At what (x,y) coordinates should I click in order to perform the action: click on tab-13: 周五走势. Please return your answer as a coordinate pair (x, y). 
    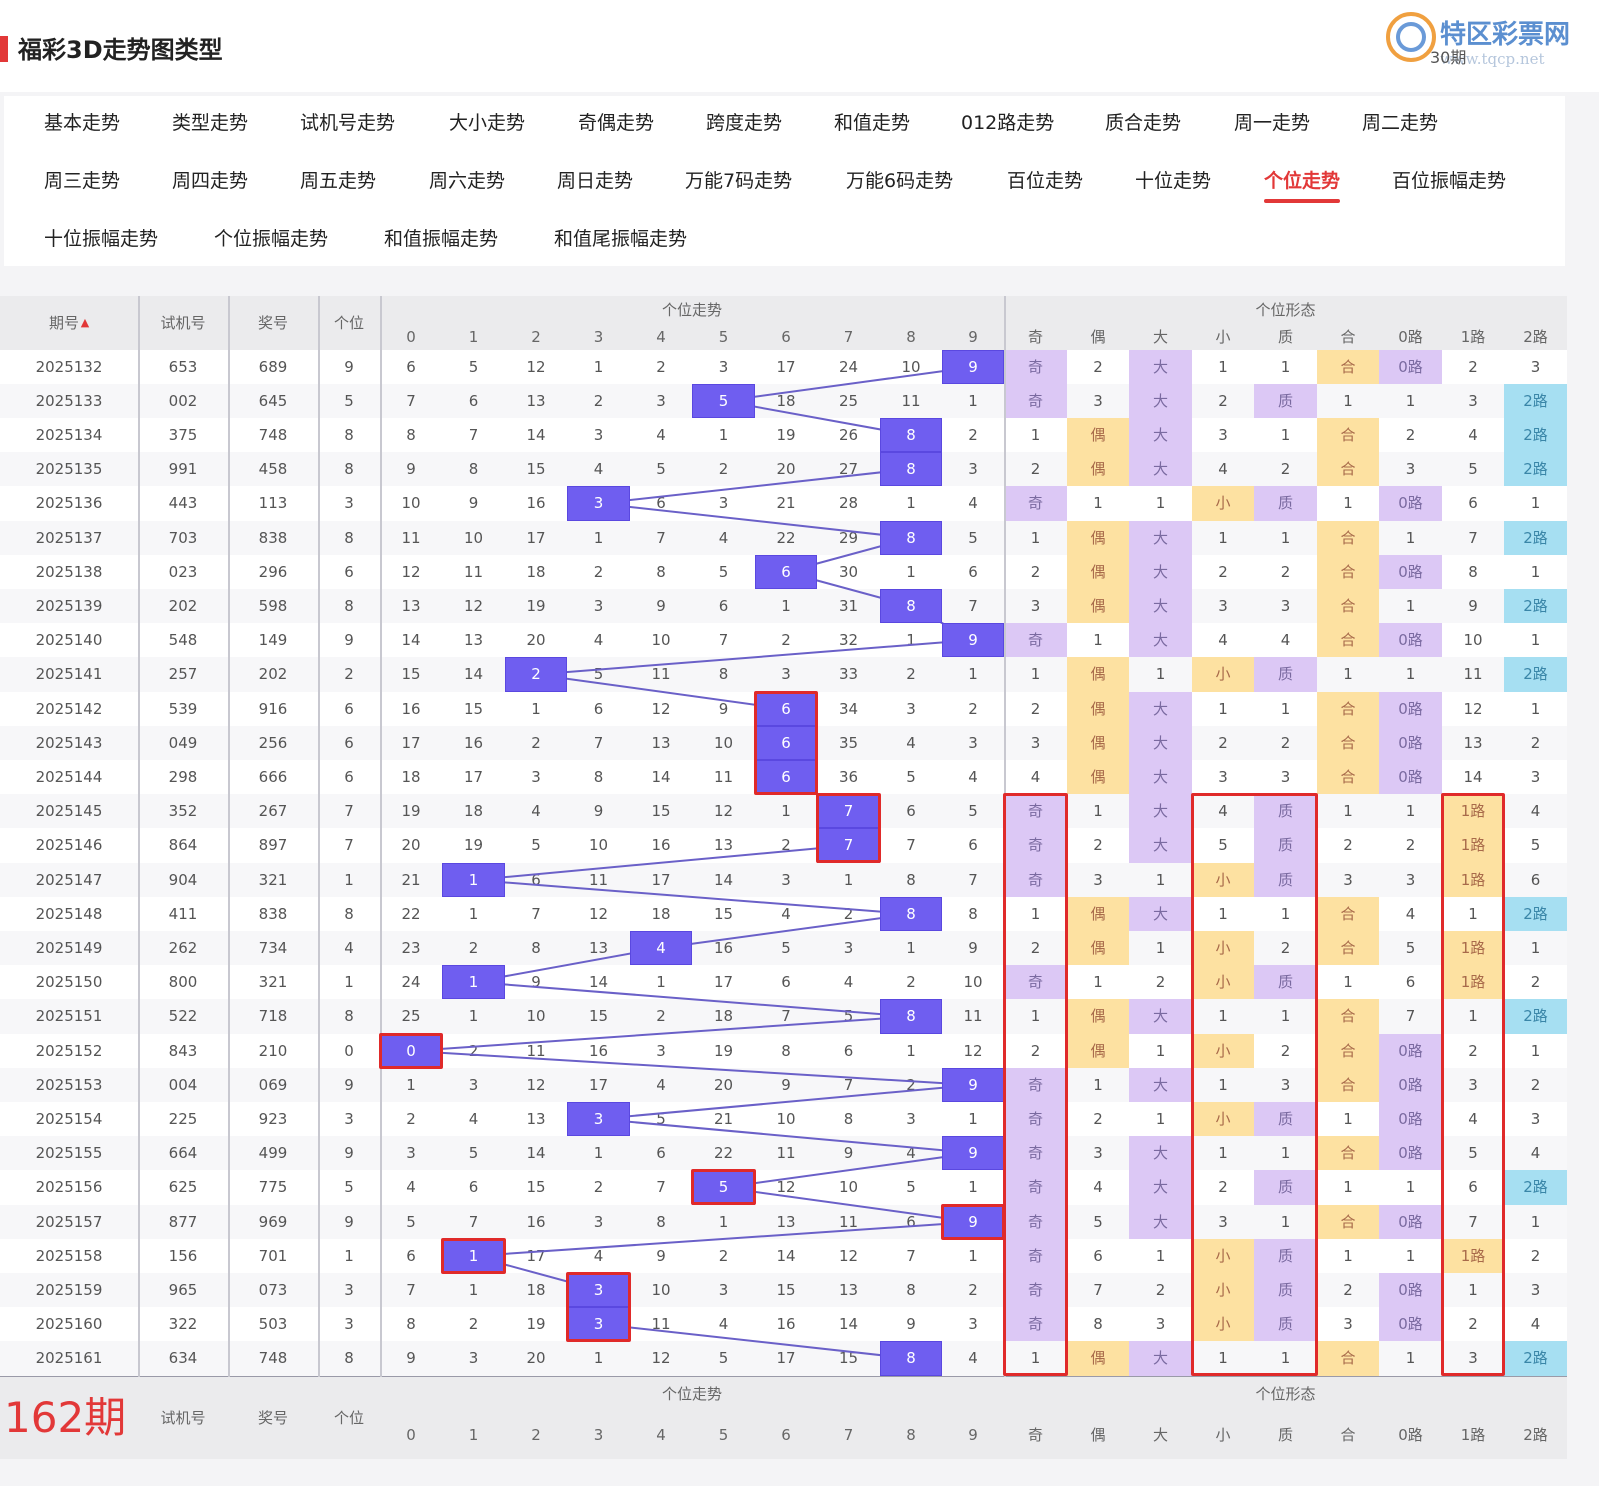
    Looking at the image, I should click on (338, 181).